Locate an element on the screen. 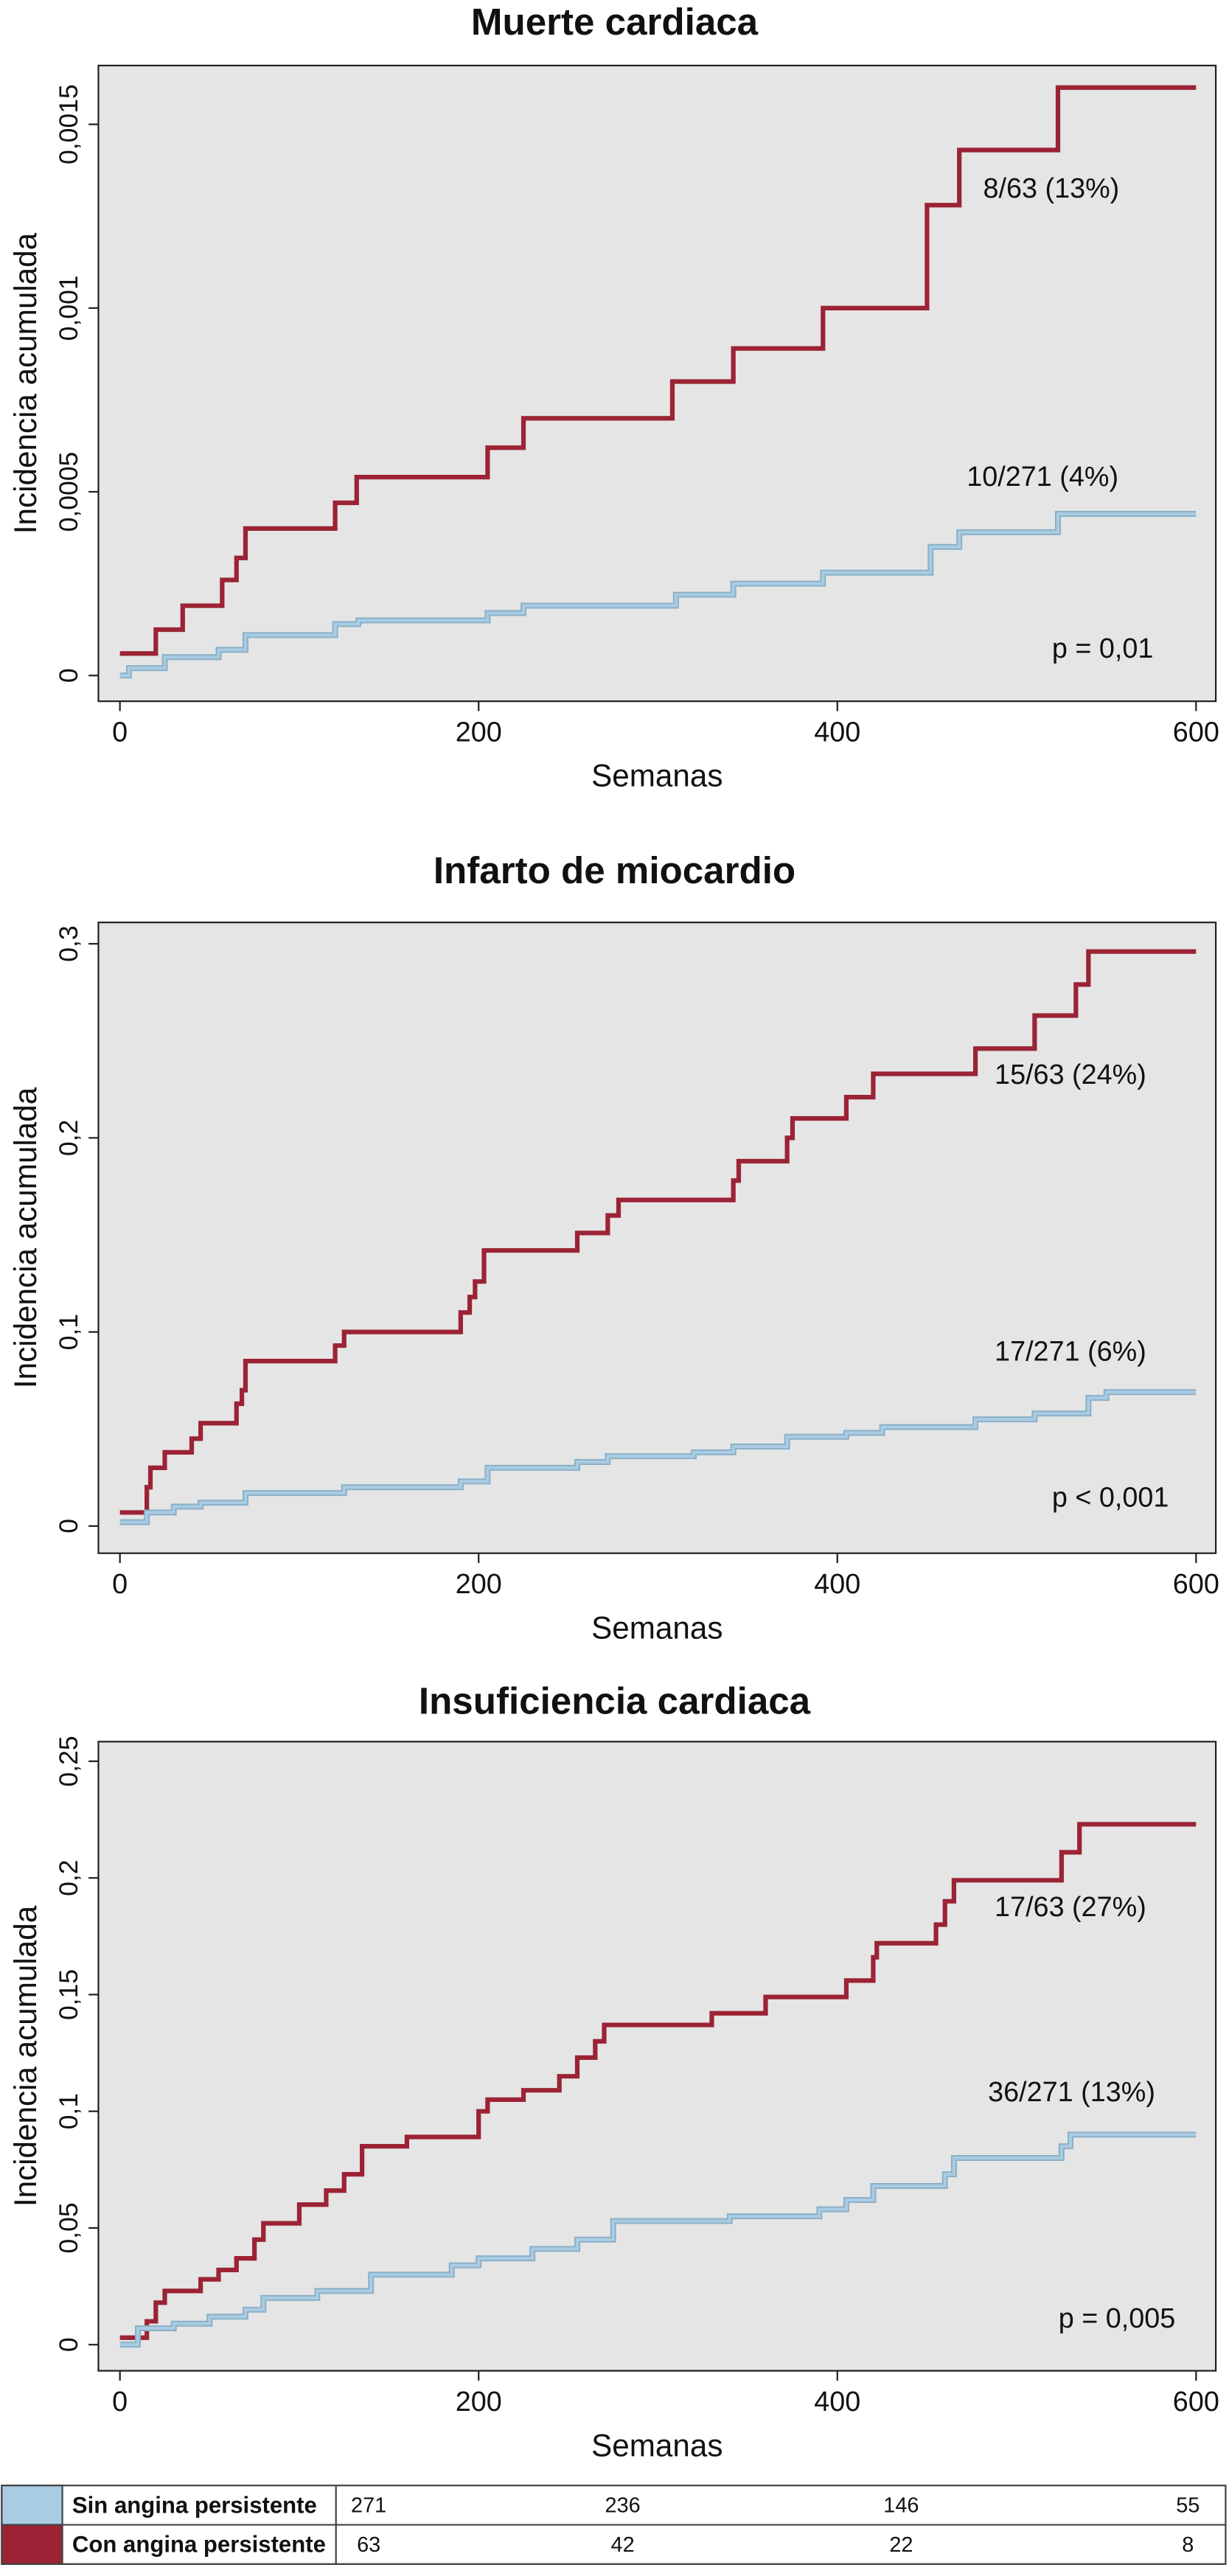 The width and height of the screenshot is (1229, 2576). annotation: p = 0,005 is located at coordinates (1118, 2319).